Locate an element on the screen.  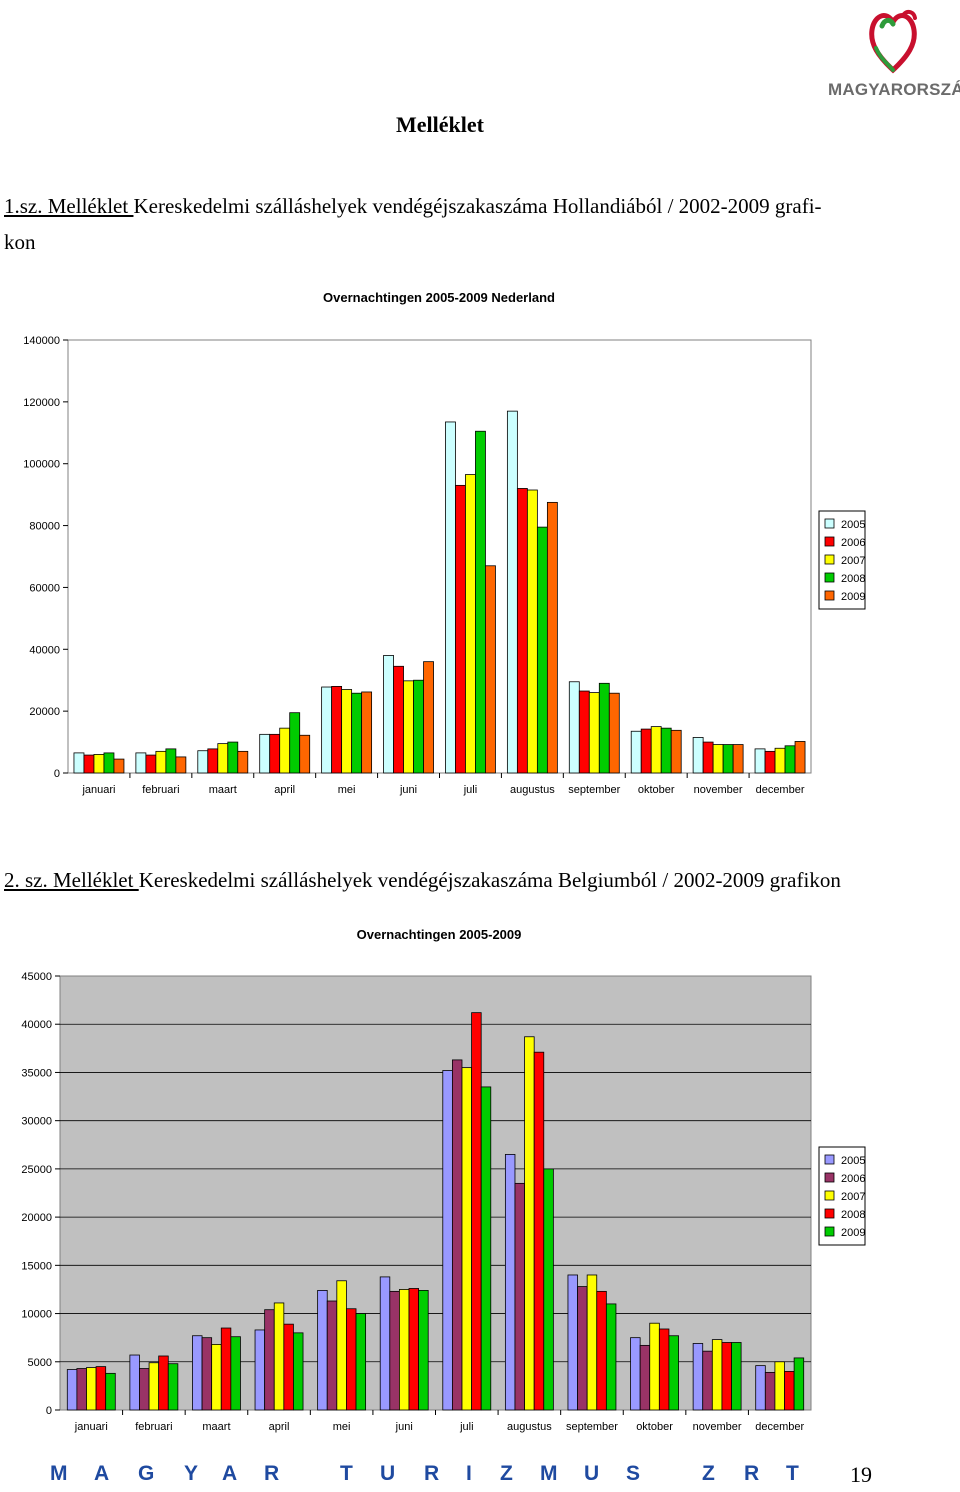
bar-2006-maart is located at coordinates (213, 761).